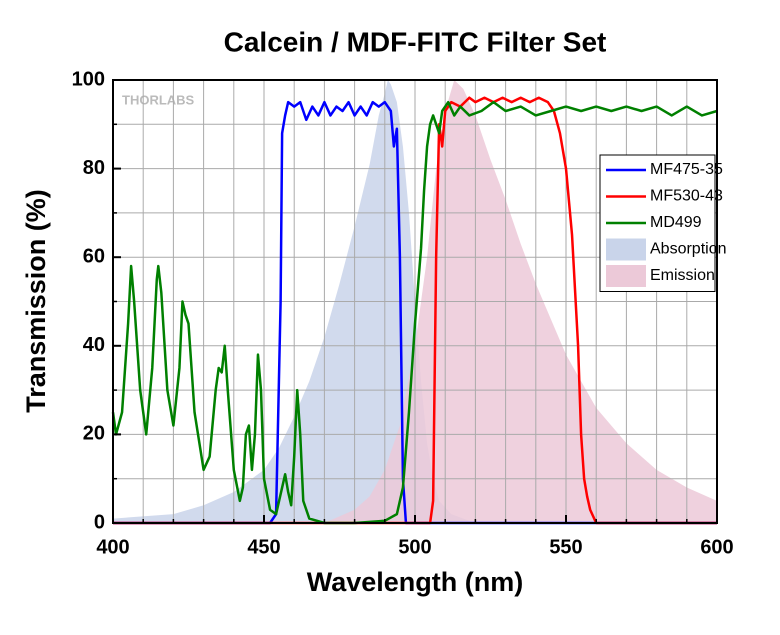 The height and width of the screenshot is (635, 780). I want to click on chart-title: Calcein / MDF-FITC Filter Set, so click(415, 41).